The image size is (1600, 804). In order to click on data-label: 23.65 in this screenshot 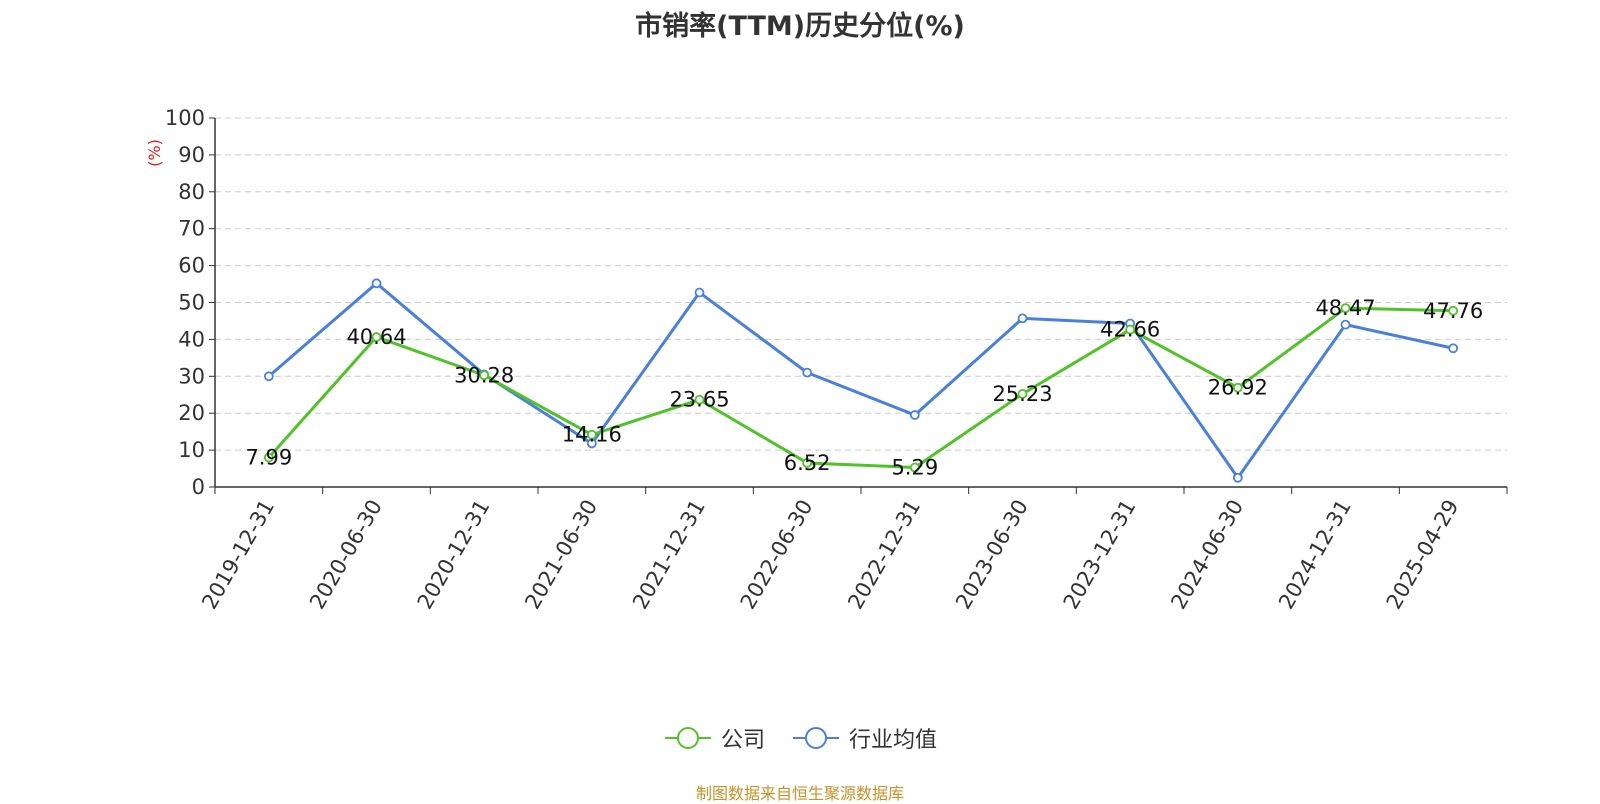, I will do `click(699, 400)`.